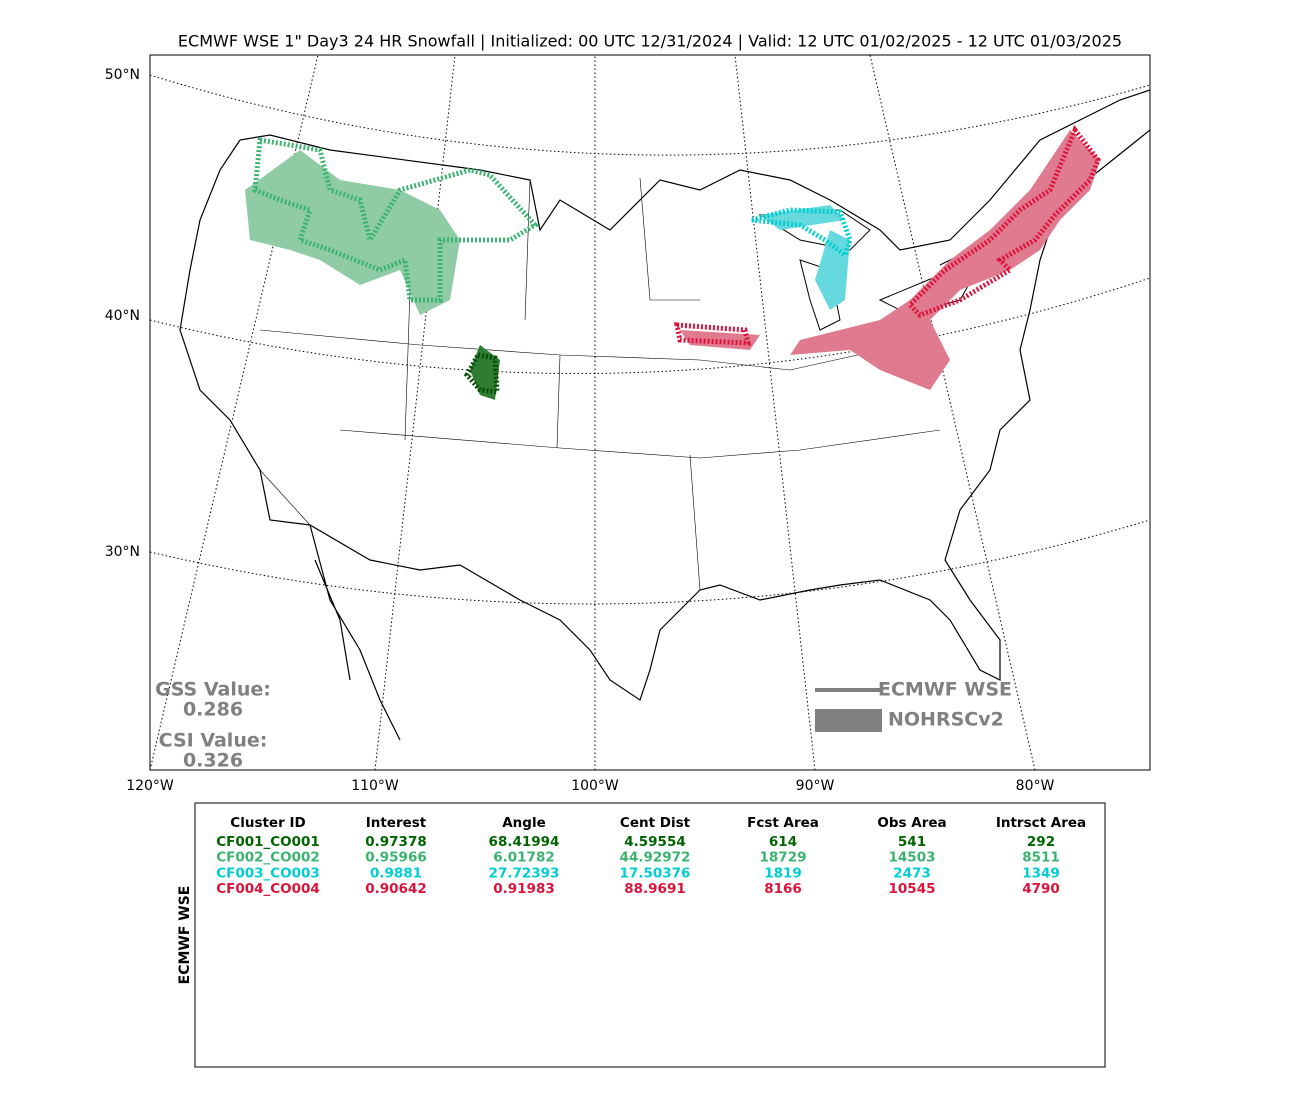 This screenshot has width=1300, height=1104. What do you see at coordinates (213, 741) in the screenshot?
I see `csi-label: CSI Value:` at bounding box center [213, 741].